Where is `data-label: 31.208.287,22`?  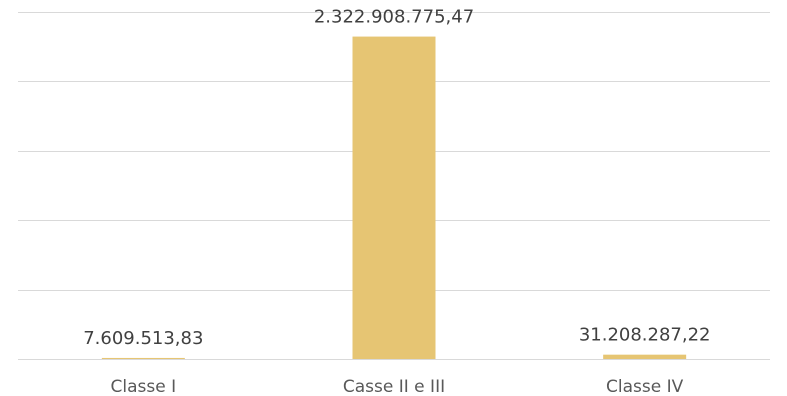
data-label: 31.208.287,22 is located at coordinates (645, 335).